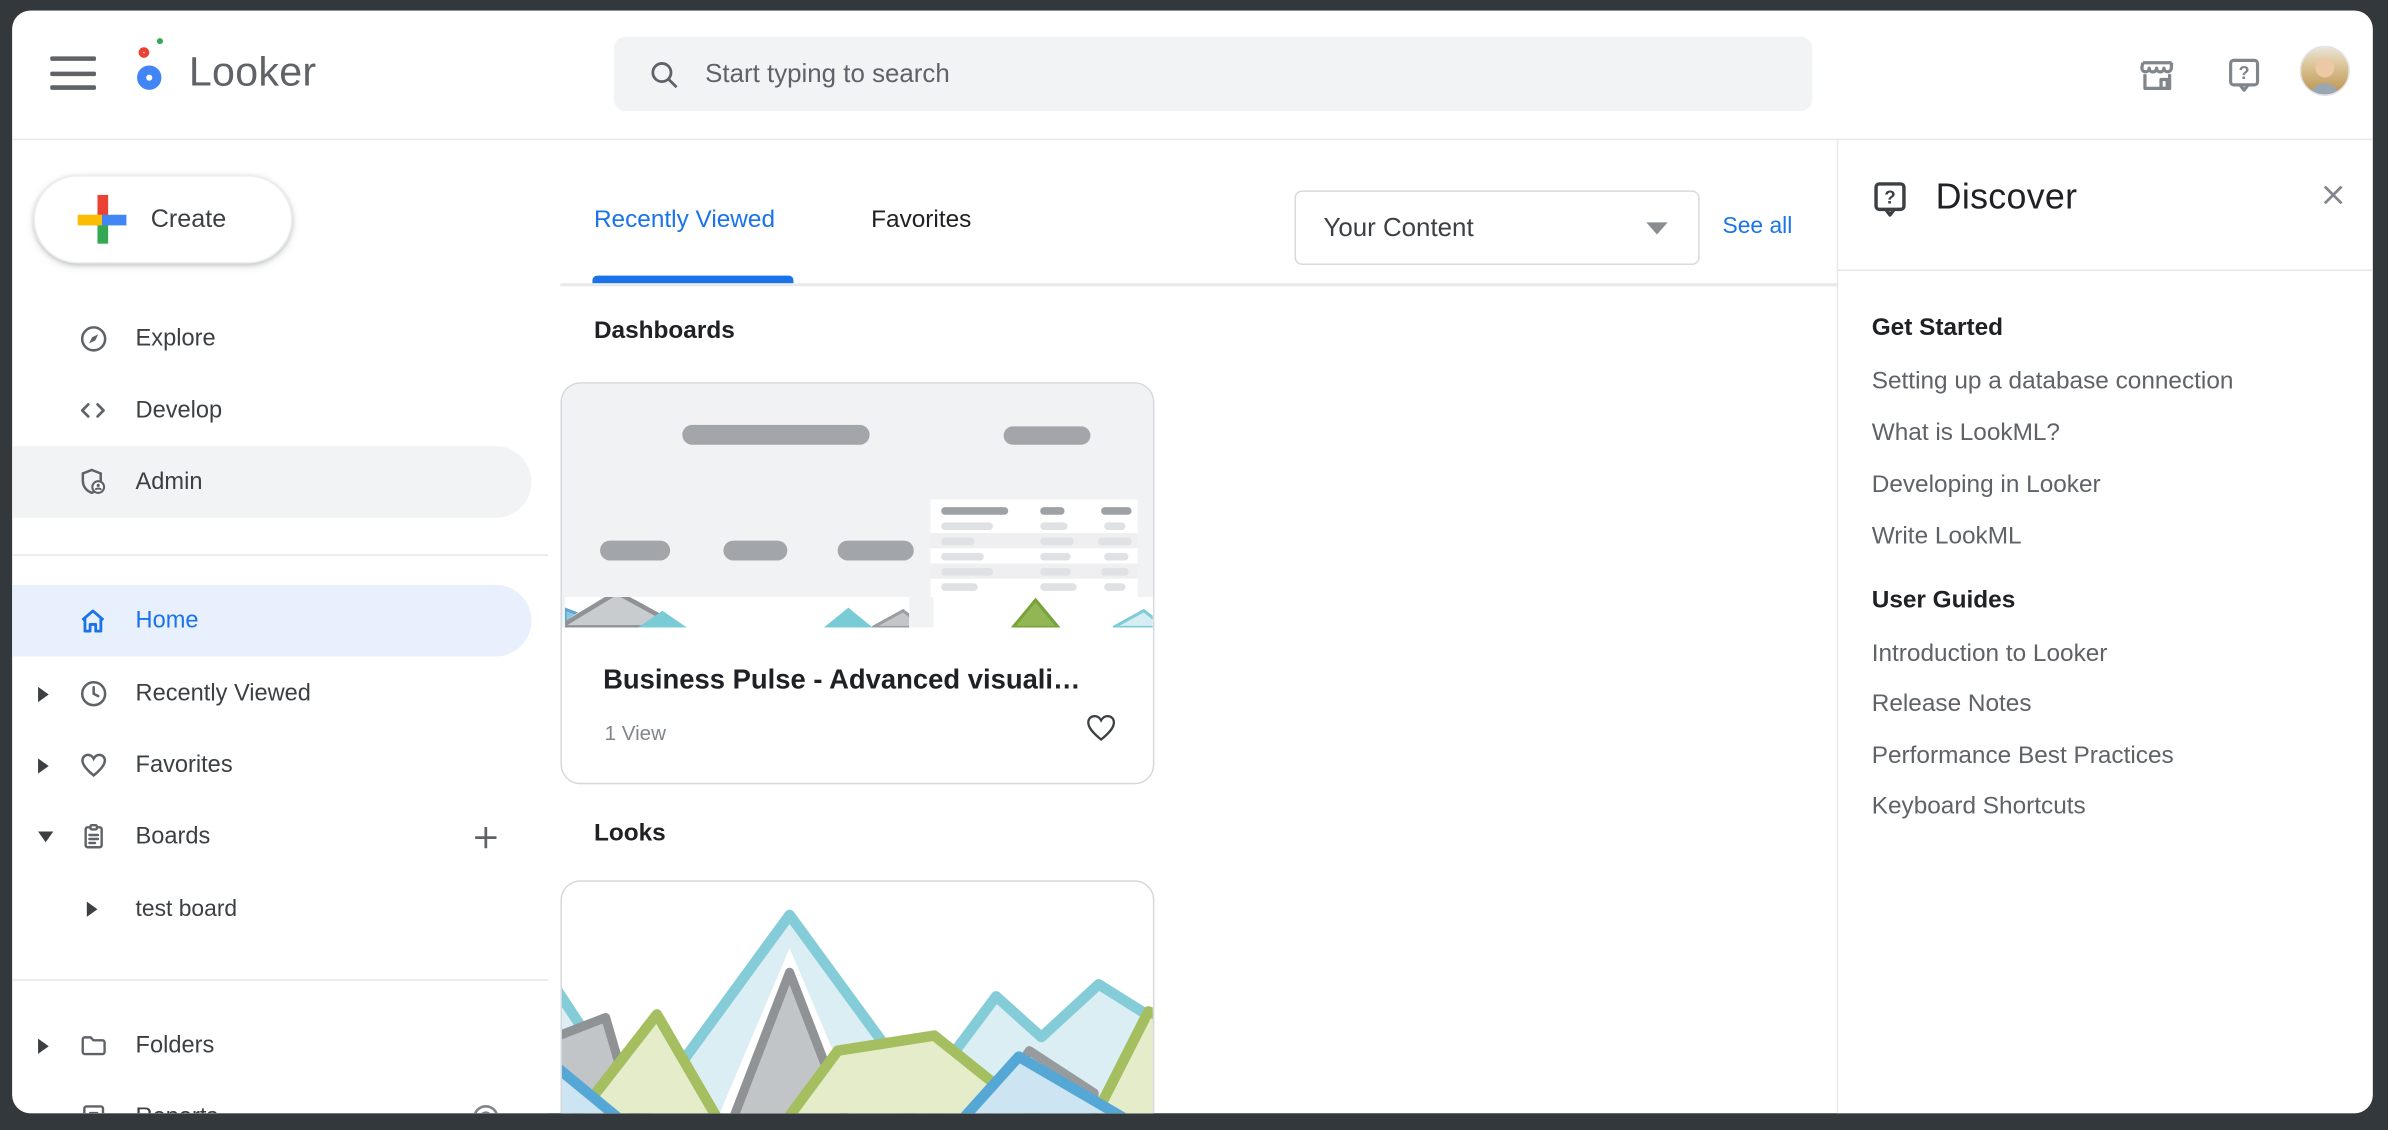  I want to click on report-file-icon, so click(93, 1107).